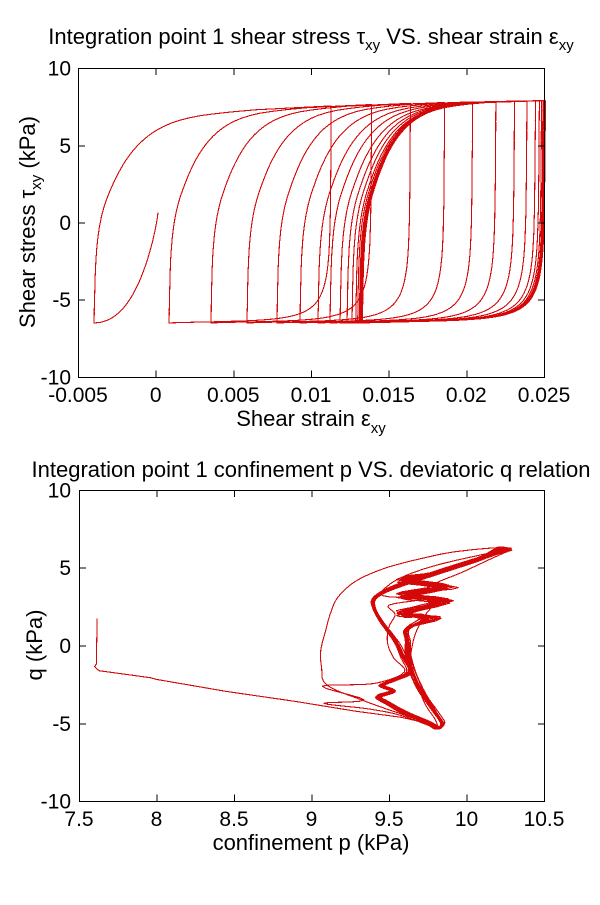 The height and width of the screenshot is (905, 600). Describe the element at coordinates (311, 395) in the screenshot. I see `svg-text: 0.01` at that location.